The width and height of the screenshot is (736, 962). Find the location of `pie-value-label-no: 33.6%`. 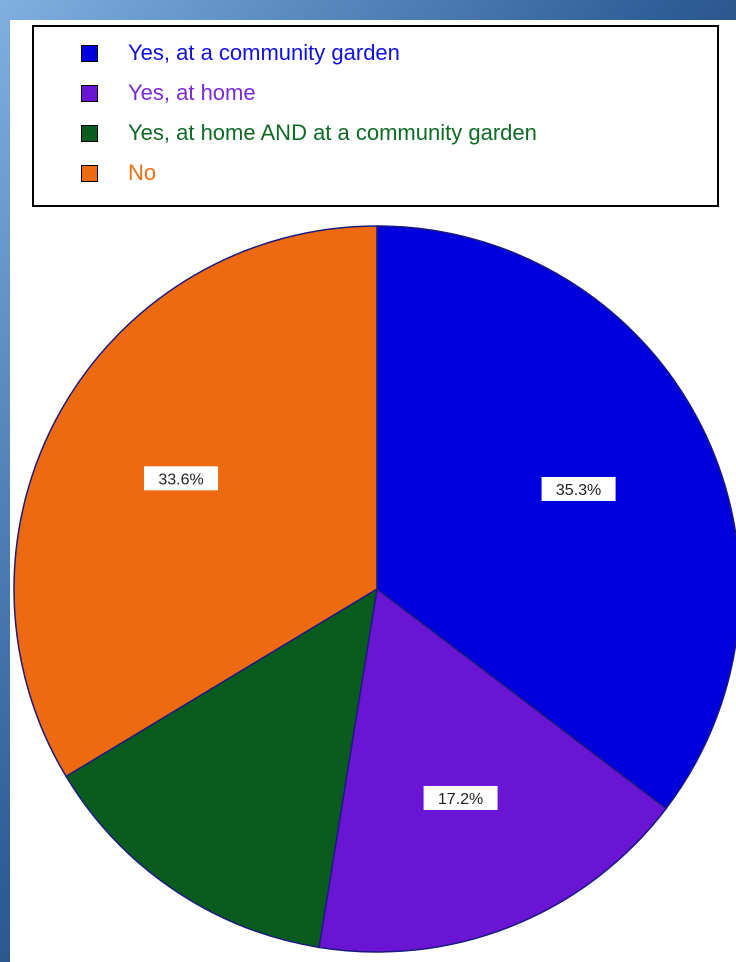

pie-value-label-no: 33.6% is located at coordinates (181, 478).